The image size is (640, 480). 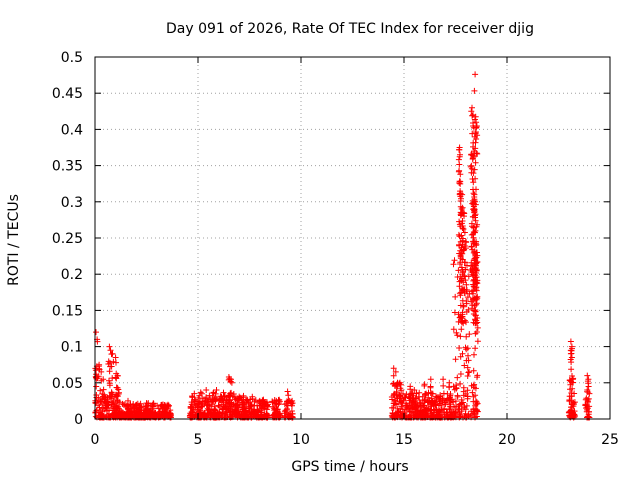 I want to click on x-axis-label: GPS time / hours, so click(x=349, y=467).